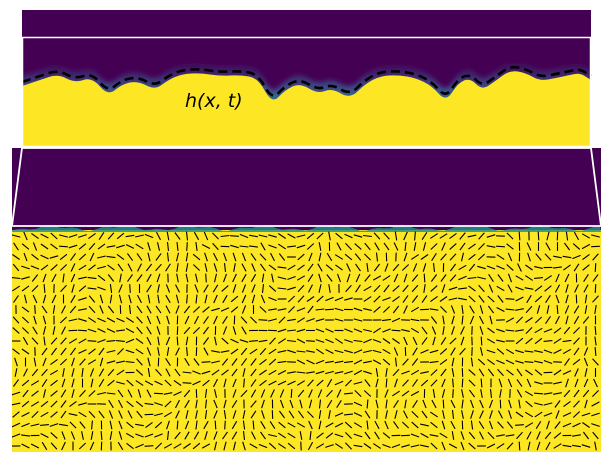 The image size is (603, 452). Describe the element at coordinates (306, 228) in the screenshot. I see `full-view-interface` at that location.